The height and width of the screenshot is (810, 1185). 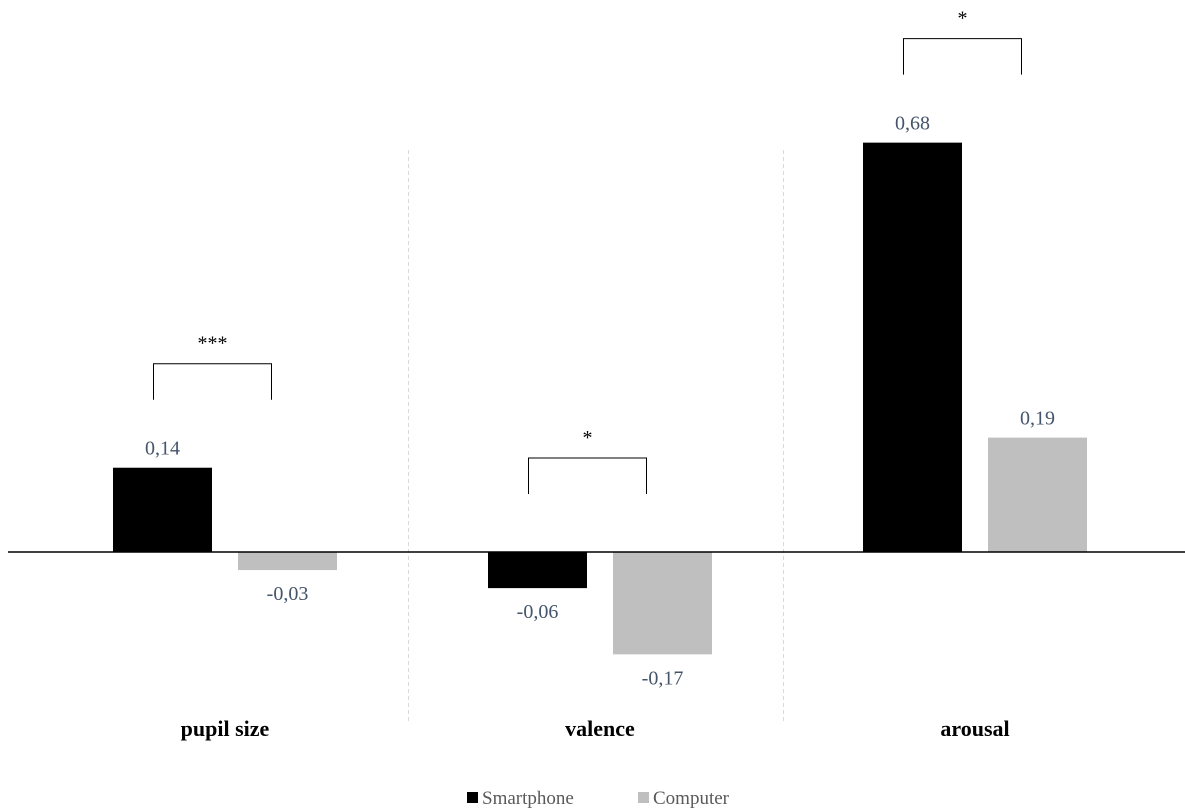 What do you see at coordinates (225, 728) in the screenshot?
I see `category-label: pupil size` at bounding box center [225, 728].